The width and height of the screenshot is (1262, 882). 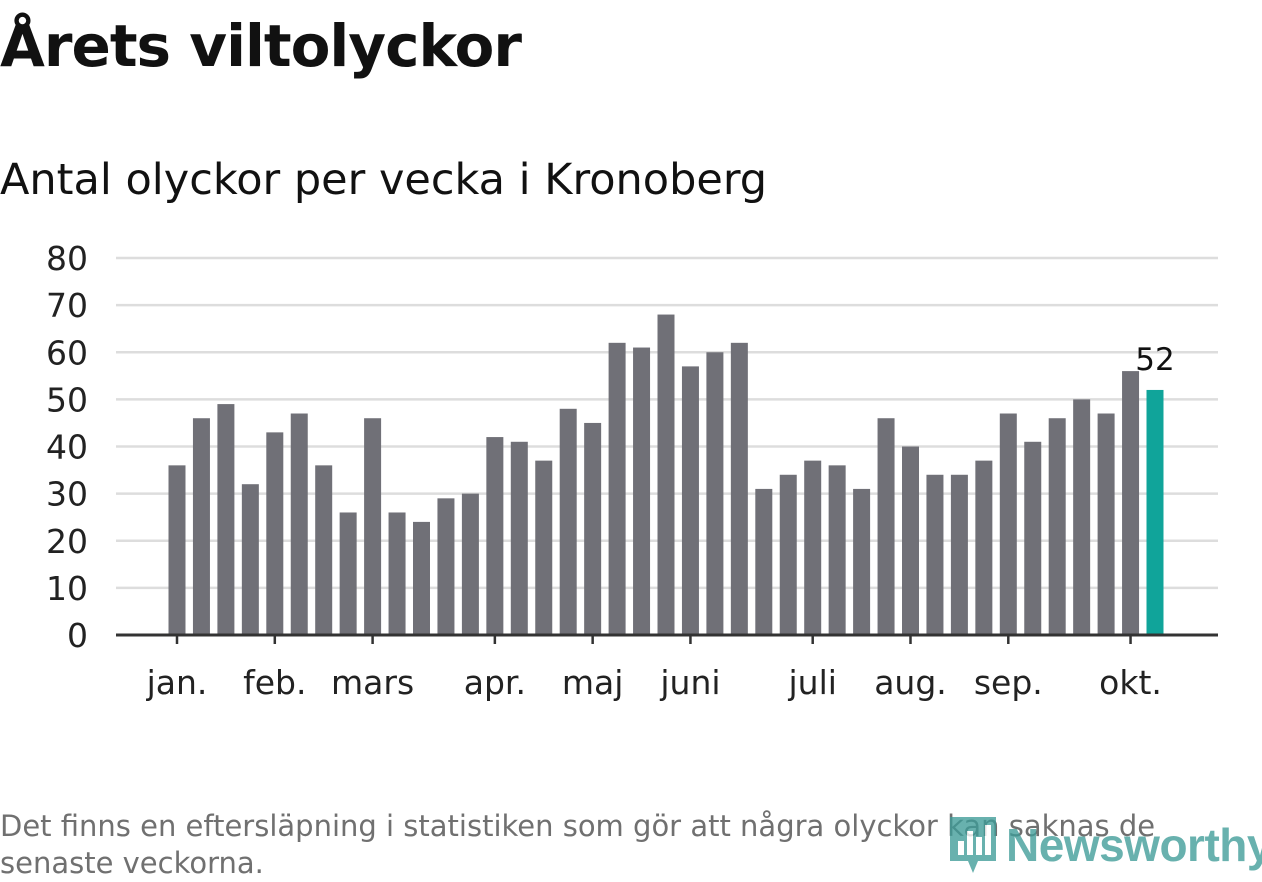 I want to click on x-tick-label: juni, so click(x=689, y=682).